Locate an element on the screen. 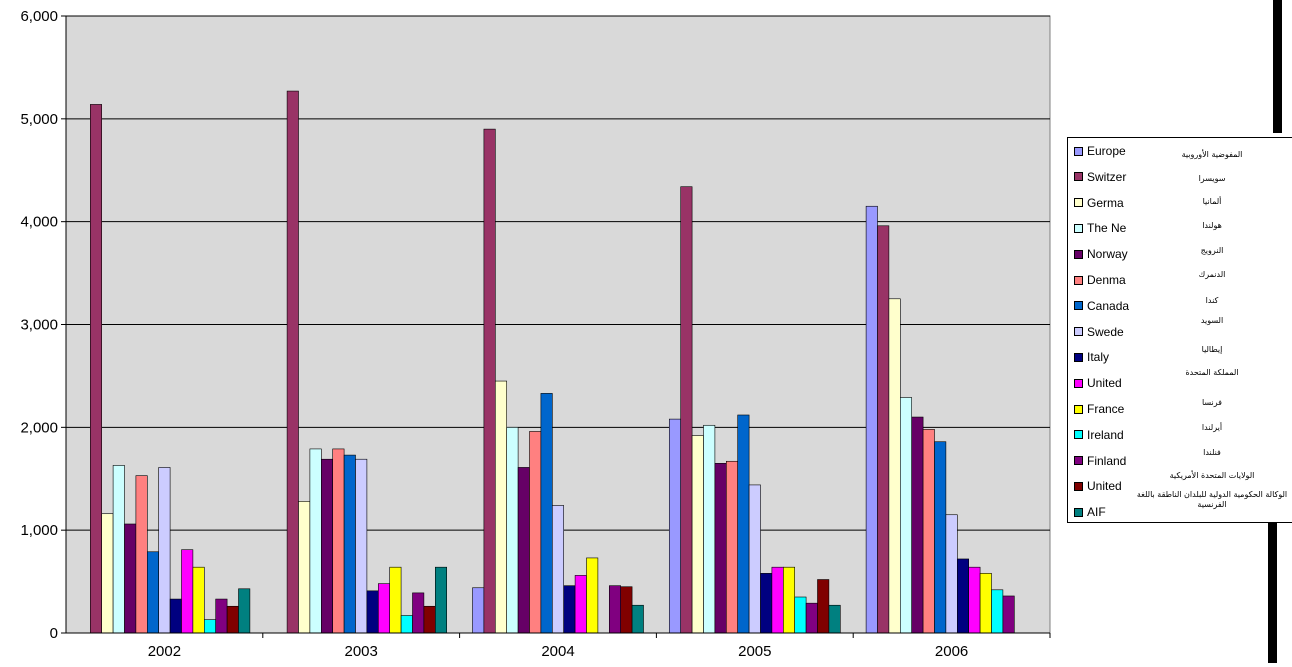 The height and width of the screenshot is (667, 1292). legend-label: AIF is located at coordinates (1096, 512).